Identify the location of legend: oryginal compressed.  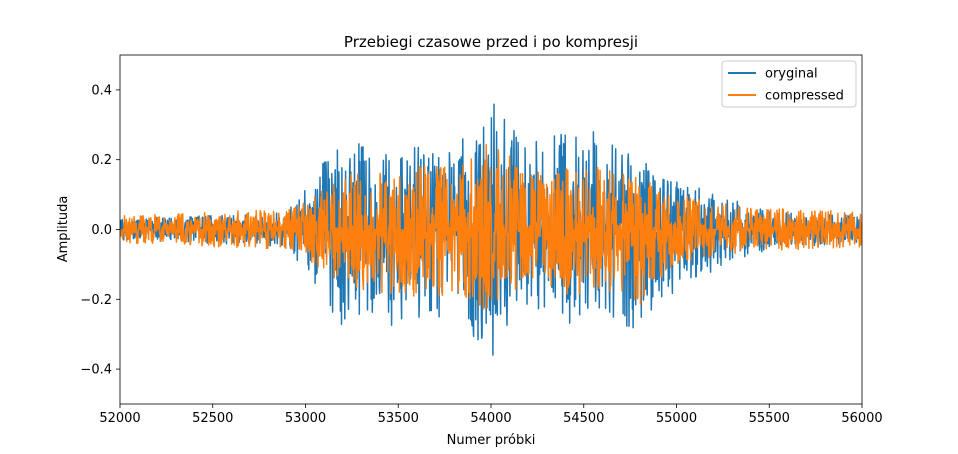
(789, 84).